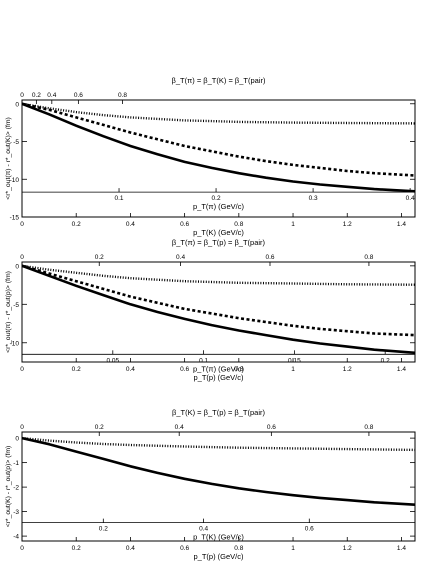  What do you see at coordinates (218, 537) in the screenshot?
I see `inner-axis-title: p_T(K) (GeV/c)` at bounding box center [218, 537].